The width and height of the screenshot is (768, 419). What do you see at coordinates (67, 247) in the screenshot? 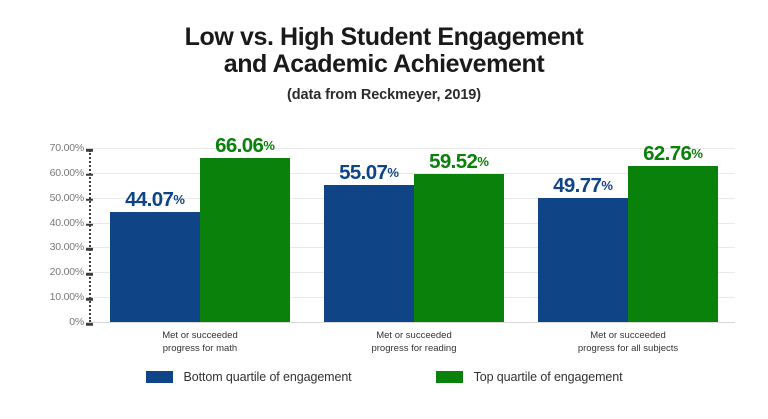
I see `y-axis-tick-label: 30.00%` at bounding box center [67, 247].